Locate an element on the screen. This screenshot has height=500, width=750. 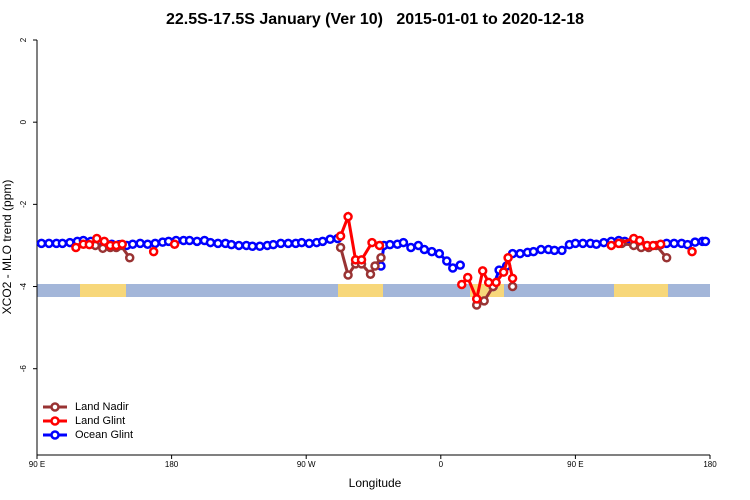
legend-label: Ocean Glint is located at coordinates (104, 435).